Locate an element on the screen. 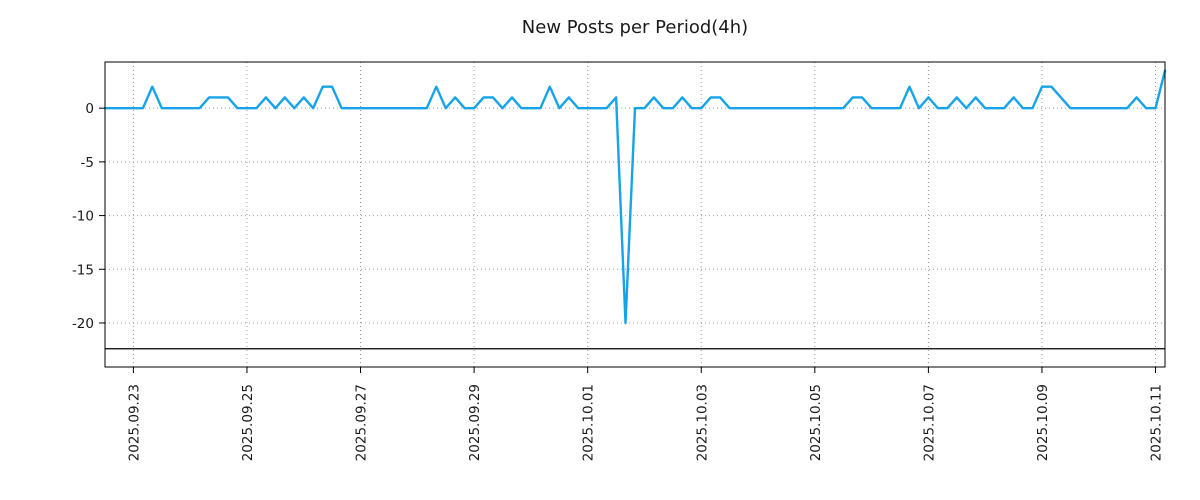 The image size is (1200, 500). y-tick-label: -5 is located at coordinates (87, 163).